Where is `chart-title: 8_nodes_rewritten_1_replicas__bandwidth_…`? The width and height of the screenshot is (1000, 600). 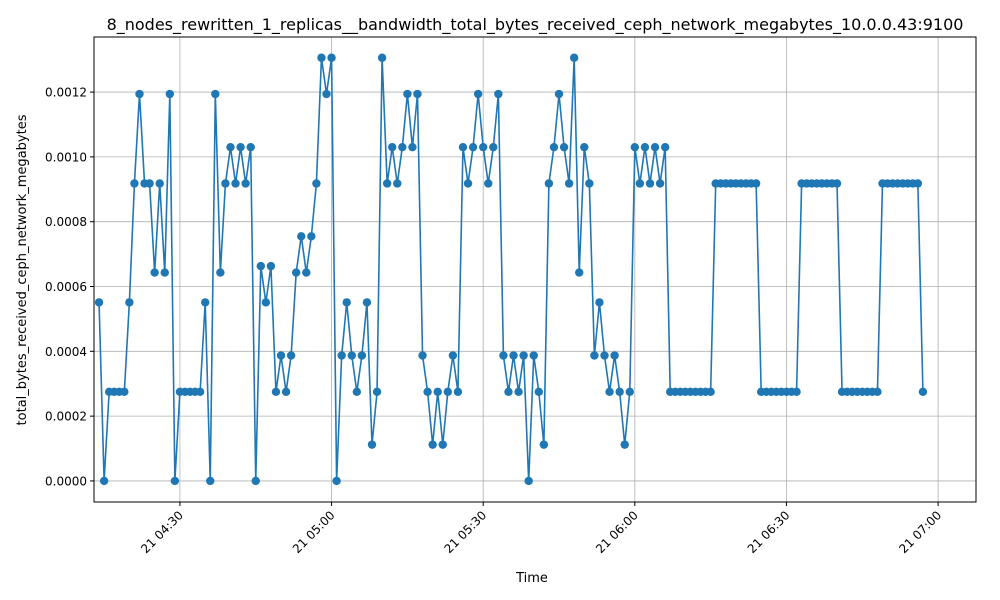 chart-title: 8_nodes_rewritten_1_replicas__bandwidth_… is located at coordinates (535, 25).